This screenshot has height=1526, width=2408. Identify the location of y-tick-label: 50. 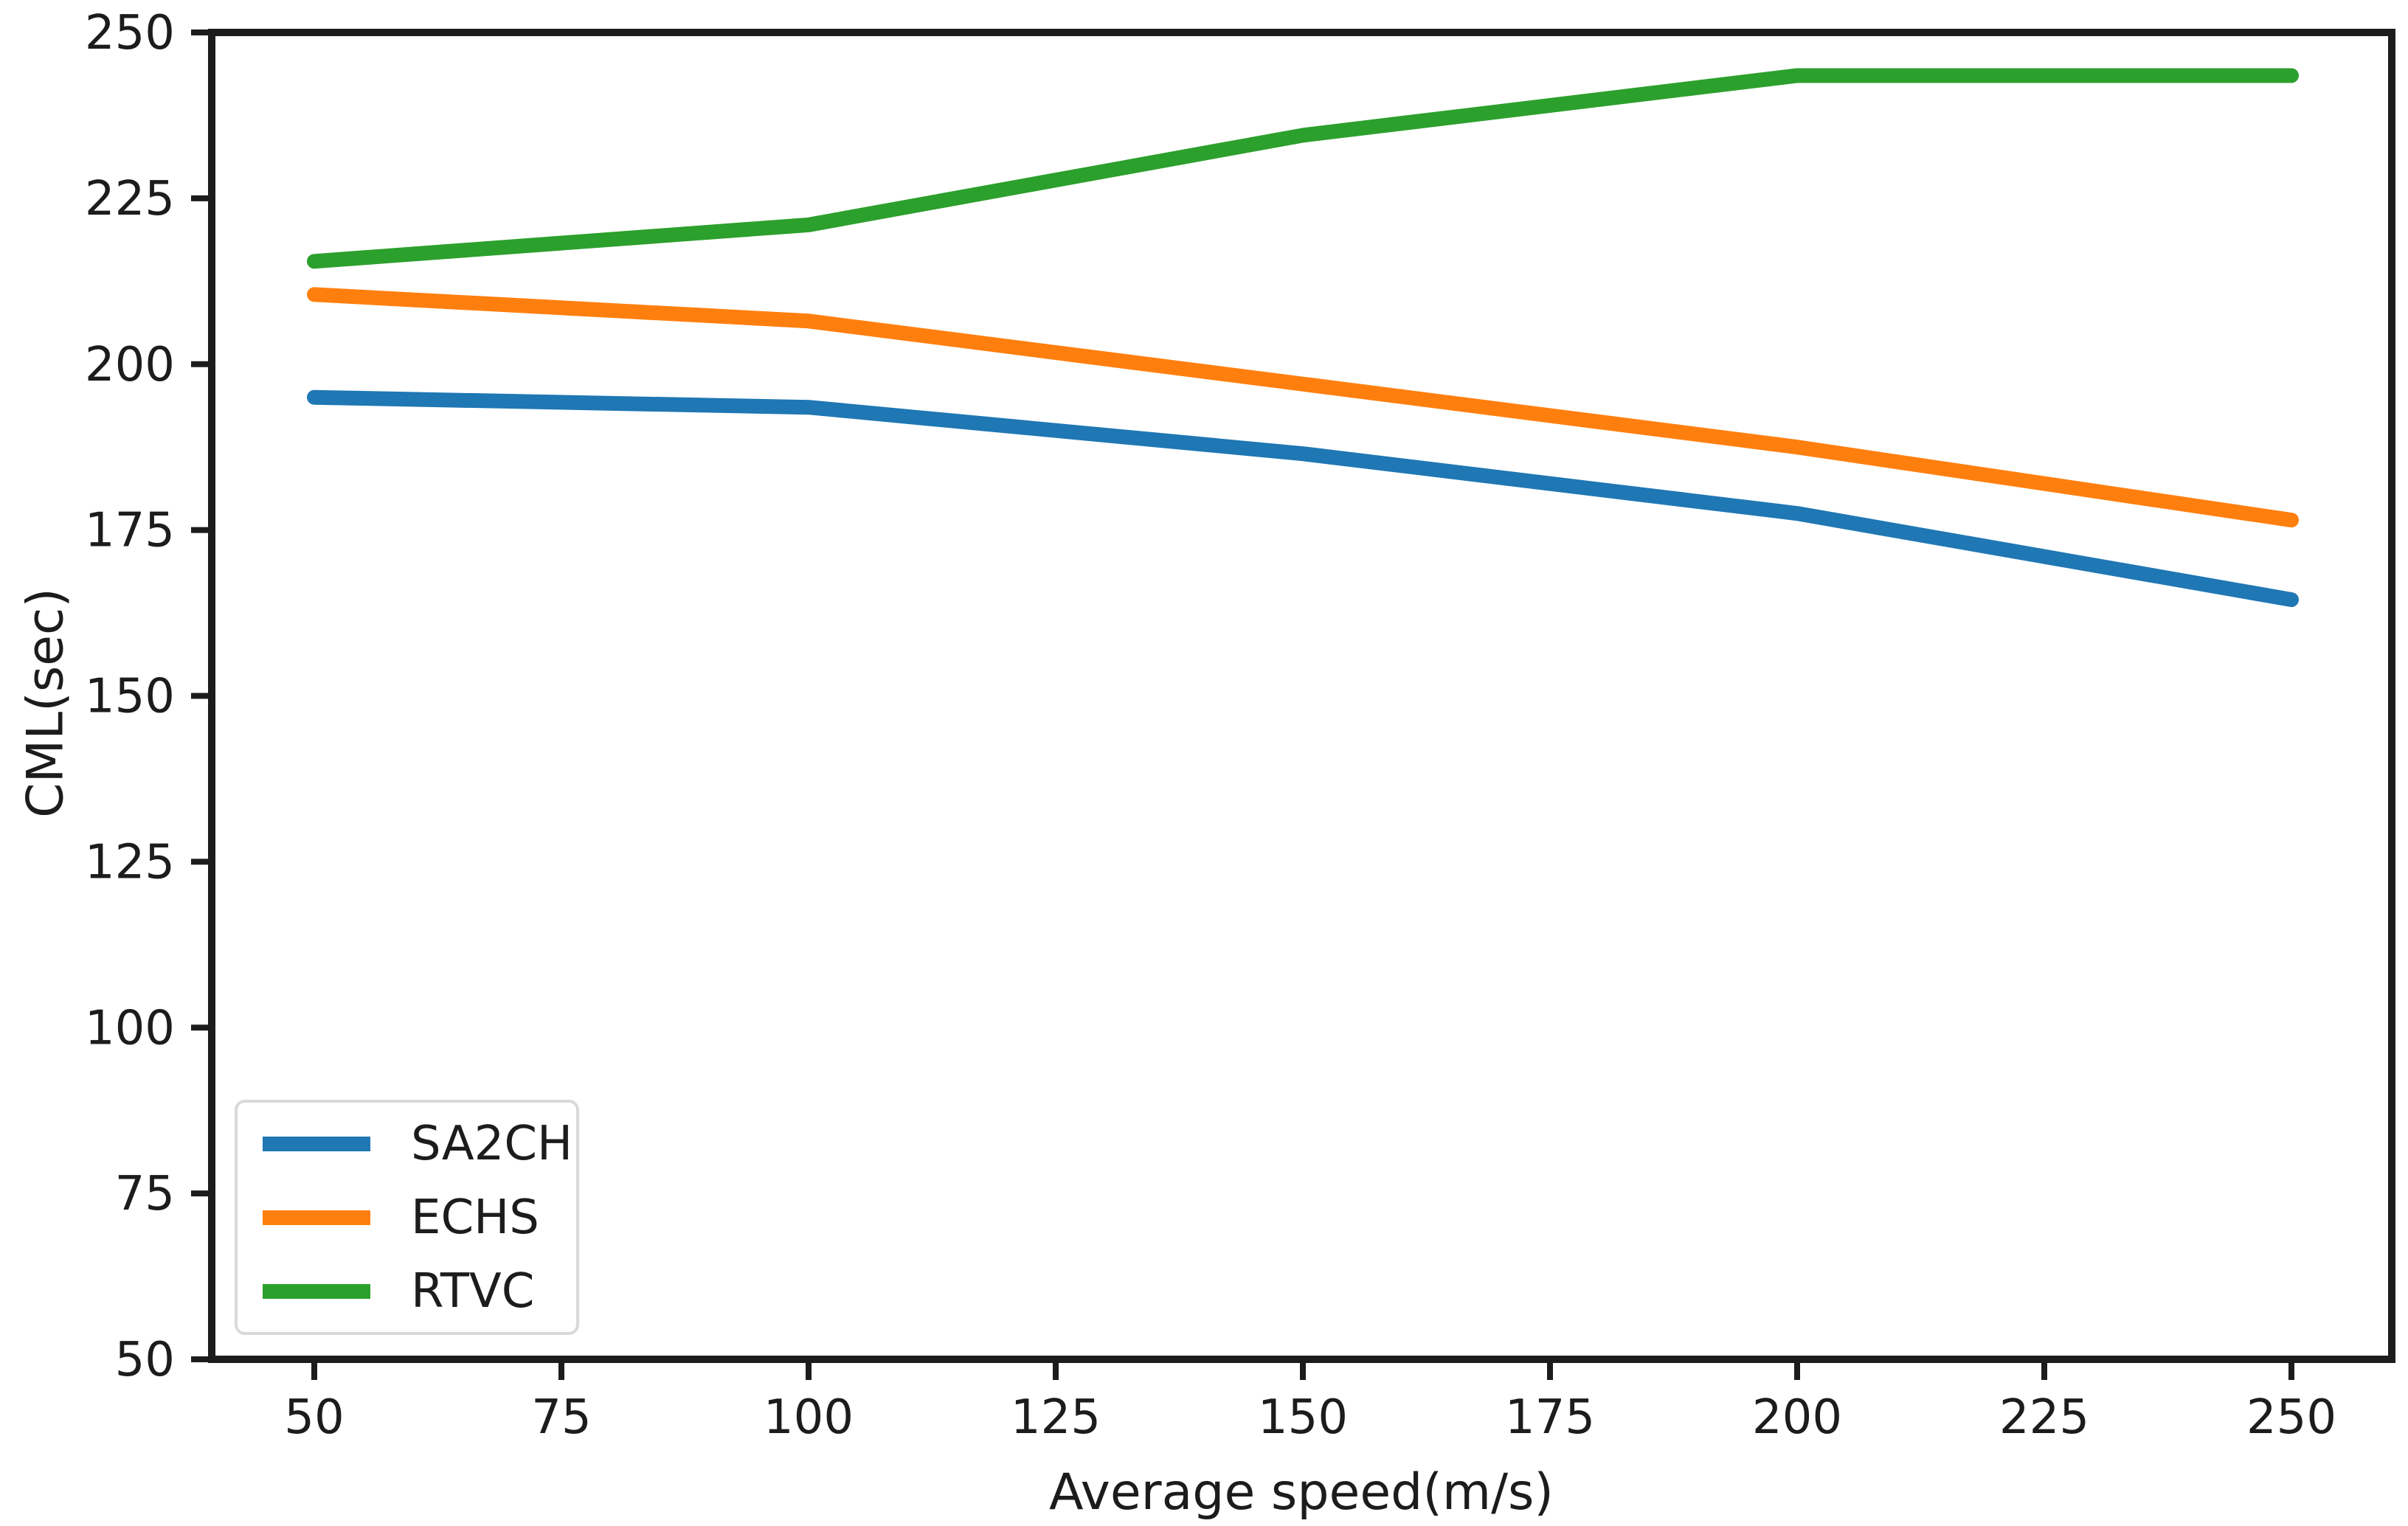
(145, 1360).